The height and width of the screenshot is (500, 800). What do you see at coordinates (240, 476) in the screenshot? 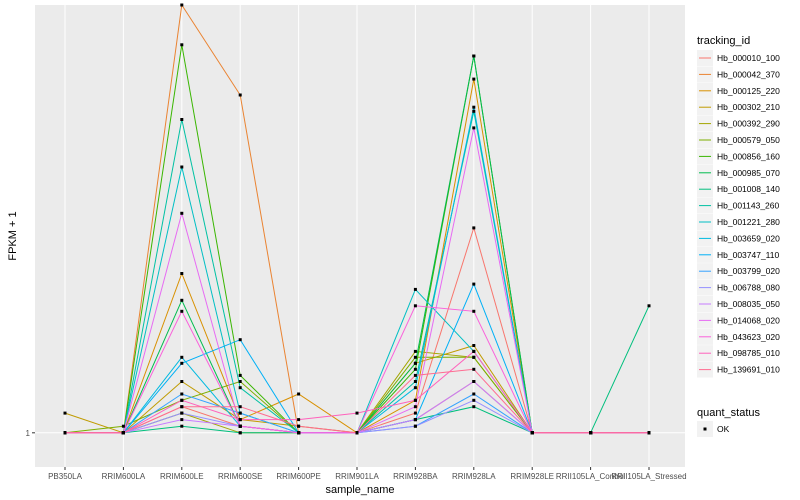
I see `x-tick-label: RRIM600SE` at bounding box center [240, 476].